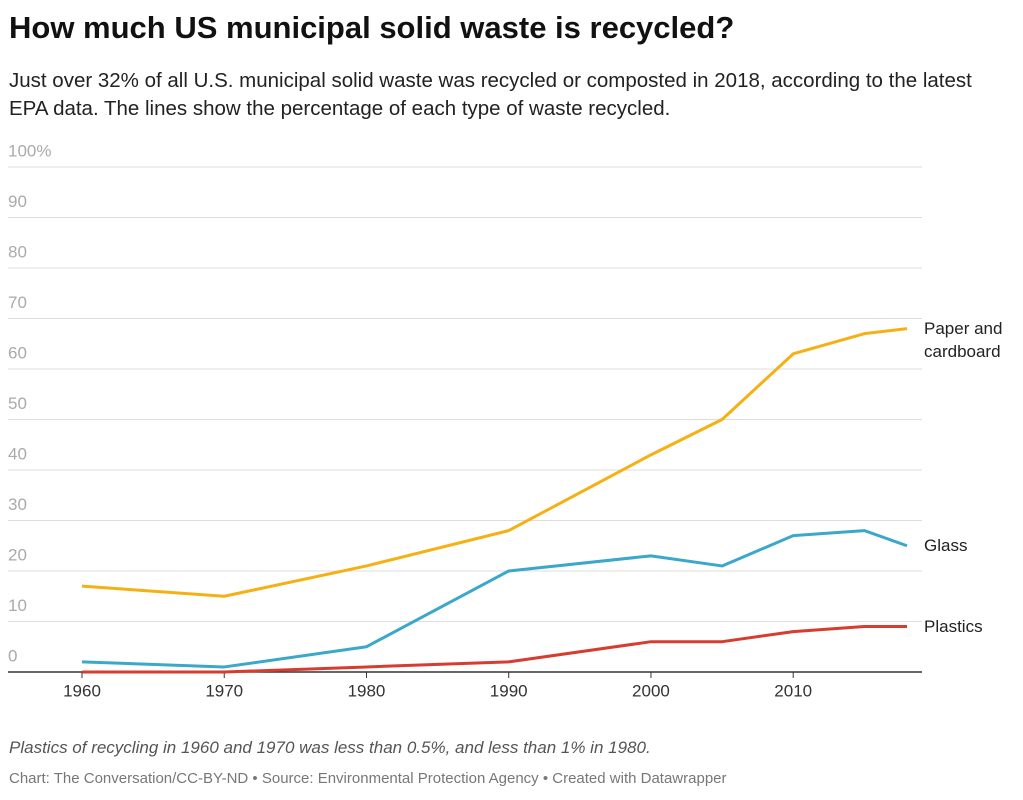  Describe the element at coordinates (946, 545) in the screenshot. I see `series-label: Glass` at that location.